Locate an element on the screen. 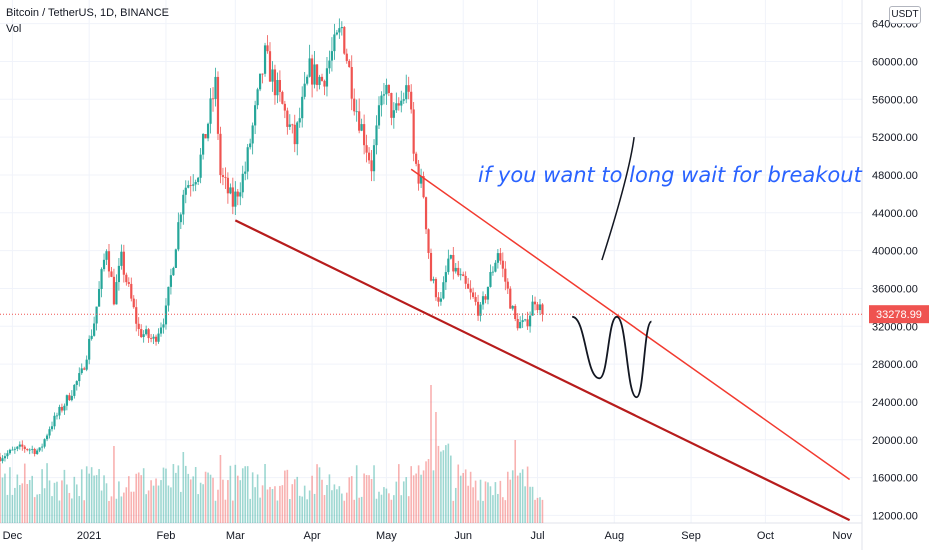 The width and height of the screenshot is (932, 550). x-tick-label: 2021 is located at coordinates (89, 536).